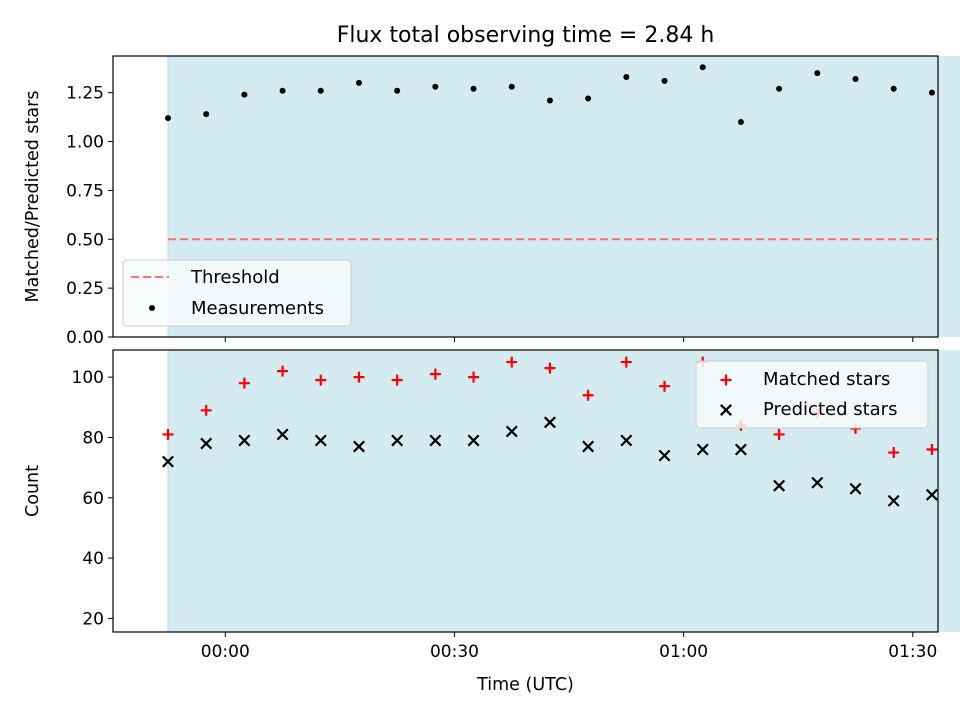 This screenshot has height=720, width=960. Describe the element at coordinates (525, 685) in the screenshot. I see `x-axis-label: Time (UTC)` at that location.